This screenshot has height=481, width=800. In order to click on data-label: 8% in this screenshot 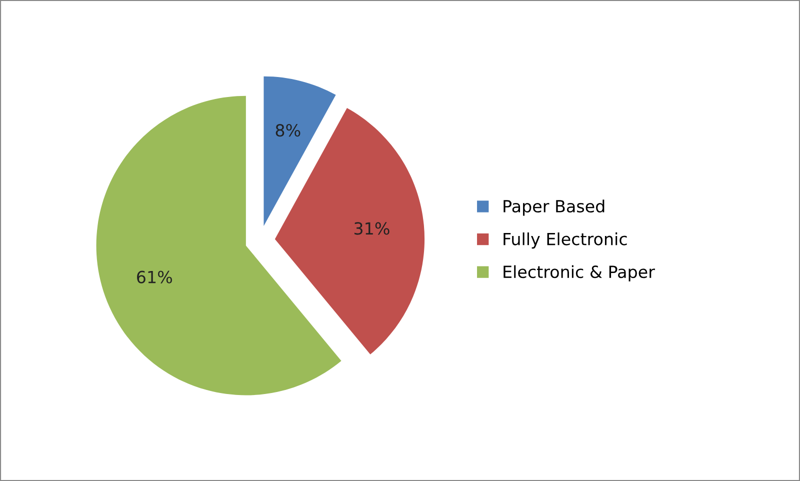, I will do `click(288, 130)`.